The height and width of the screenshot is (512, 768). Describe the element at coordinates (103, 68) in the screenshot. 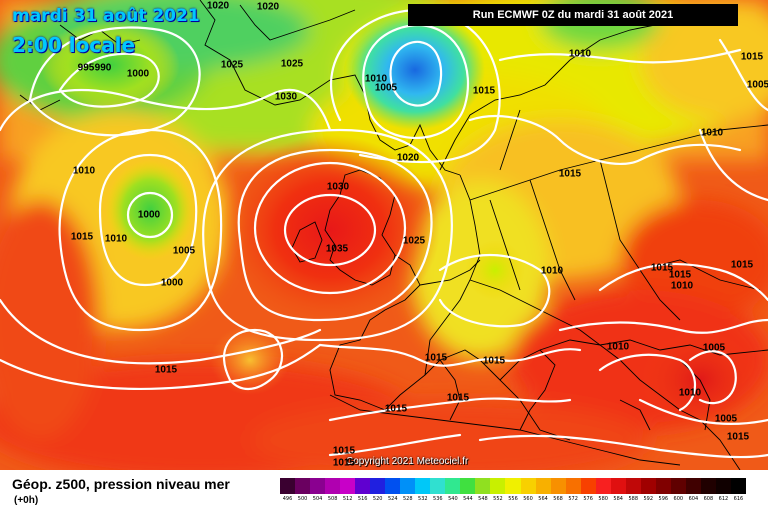

I see `isobar-label: 990` at that location.